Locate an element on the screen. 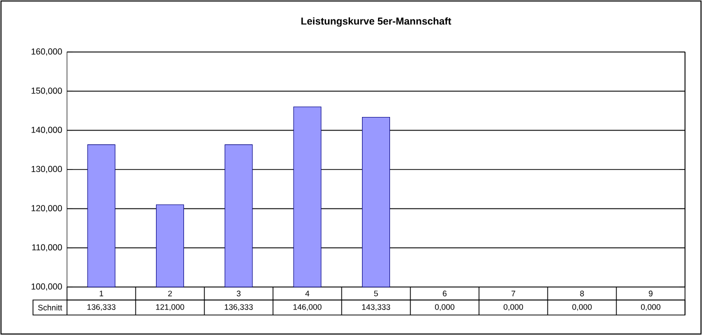 This screenshot has width=702, height=335. x-tick-label: 1 is located at coordinates (102, 293).